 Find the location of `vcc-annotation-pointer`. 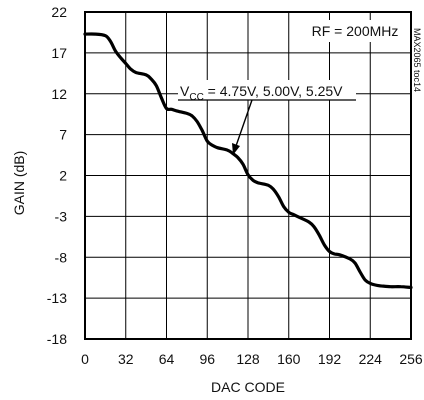

vcc-annotation-pointer is located at coordinates (244, 123).